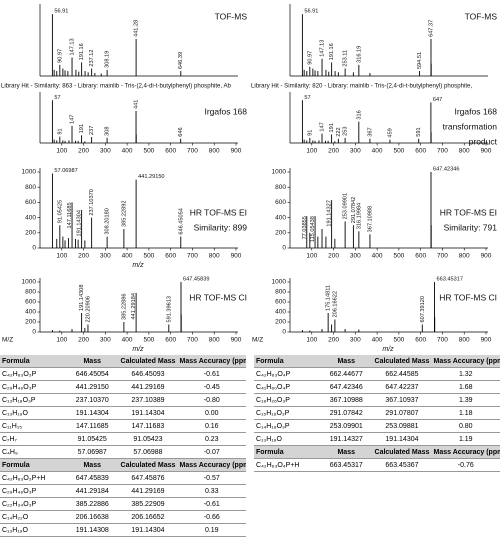 Image resolution: width=500 pixels, height=538 pixels. What do you see at coordinates (196, 279) in the screenshot?
I see `peak-label: 647.45839` at bounding box center [196, 279].